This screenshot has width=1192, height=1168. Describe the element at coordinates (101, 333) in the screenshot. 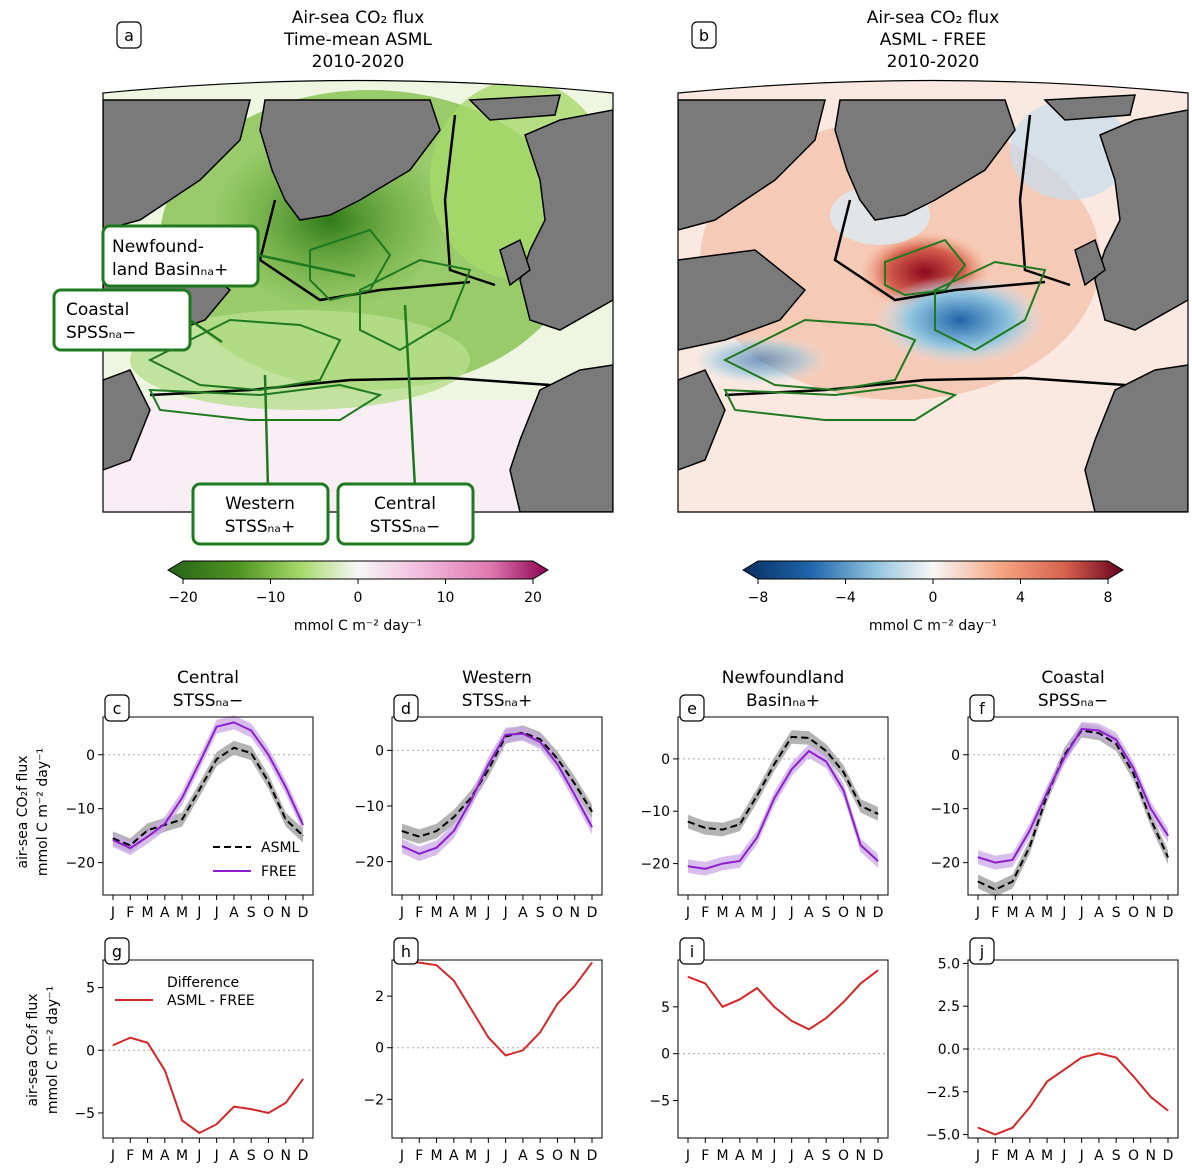

I see `svg-text: SPSSₙₐ−` at that location.